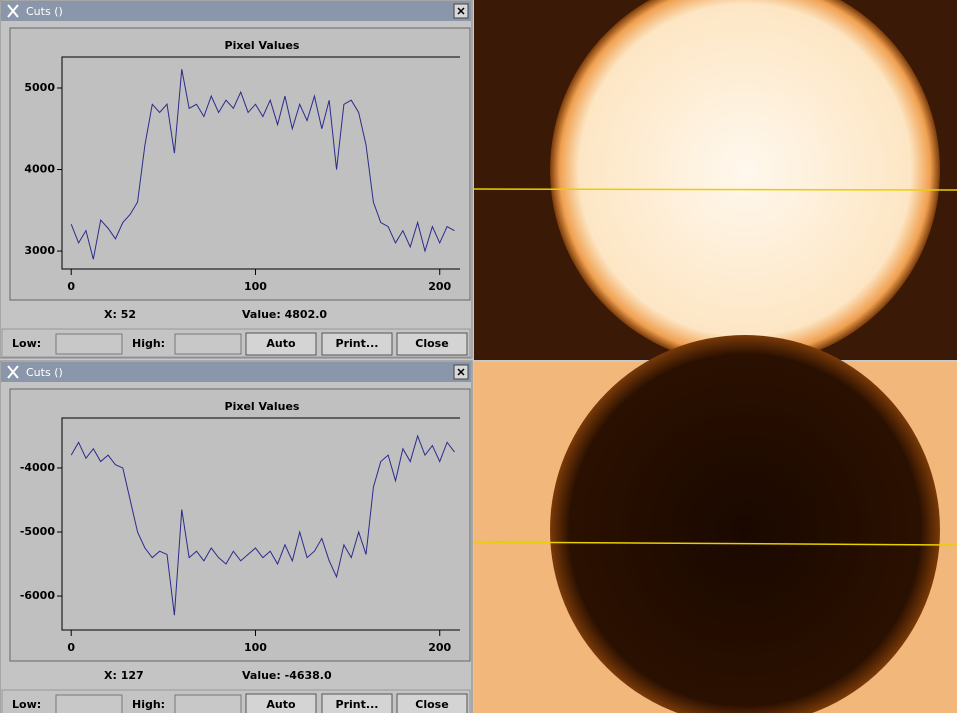  What do you see at coordinates (284, 314) in the screenshot?
I see `status-value: Value: 4802.0` at bounding box center [284, 314].